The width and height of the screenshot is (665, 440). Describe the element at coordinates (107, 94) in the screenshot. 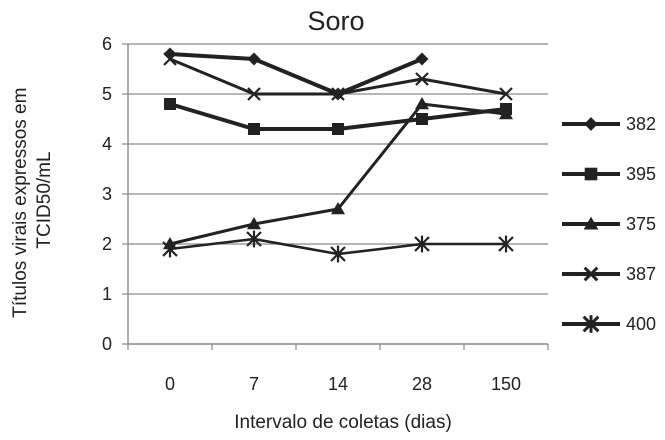

I see `y-tick-label: 5` at that location.